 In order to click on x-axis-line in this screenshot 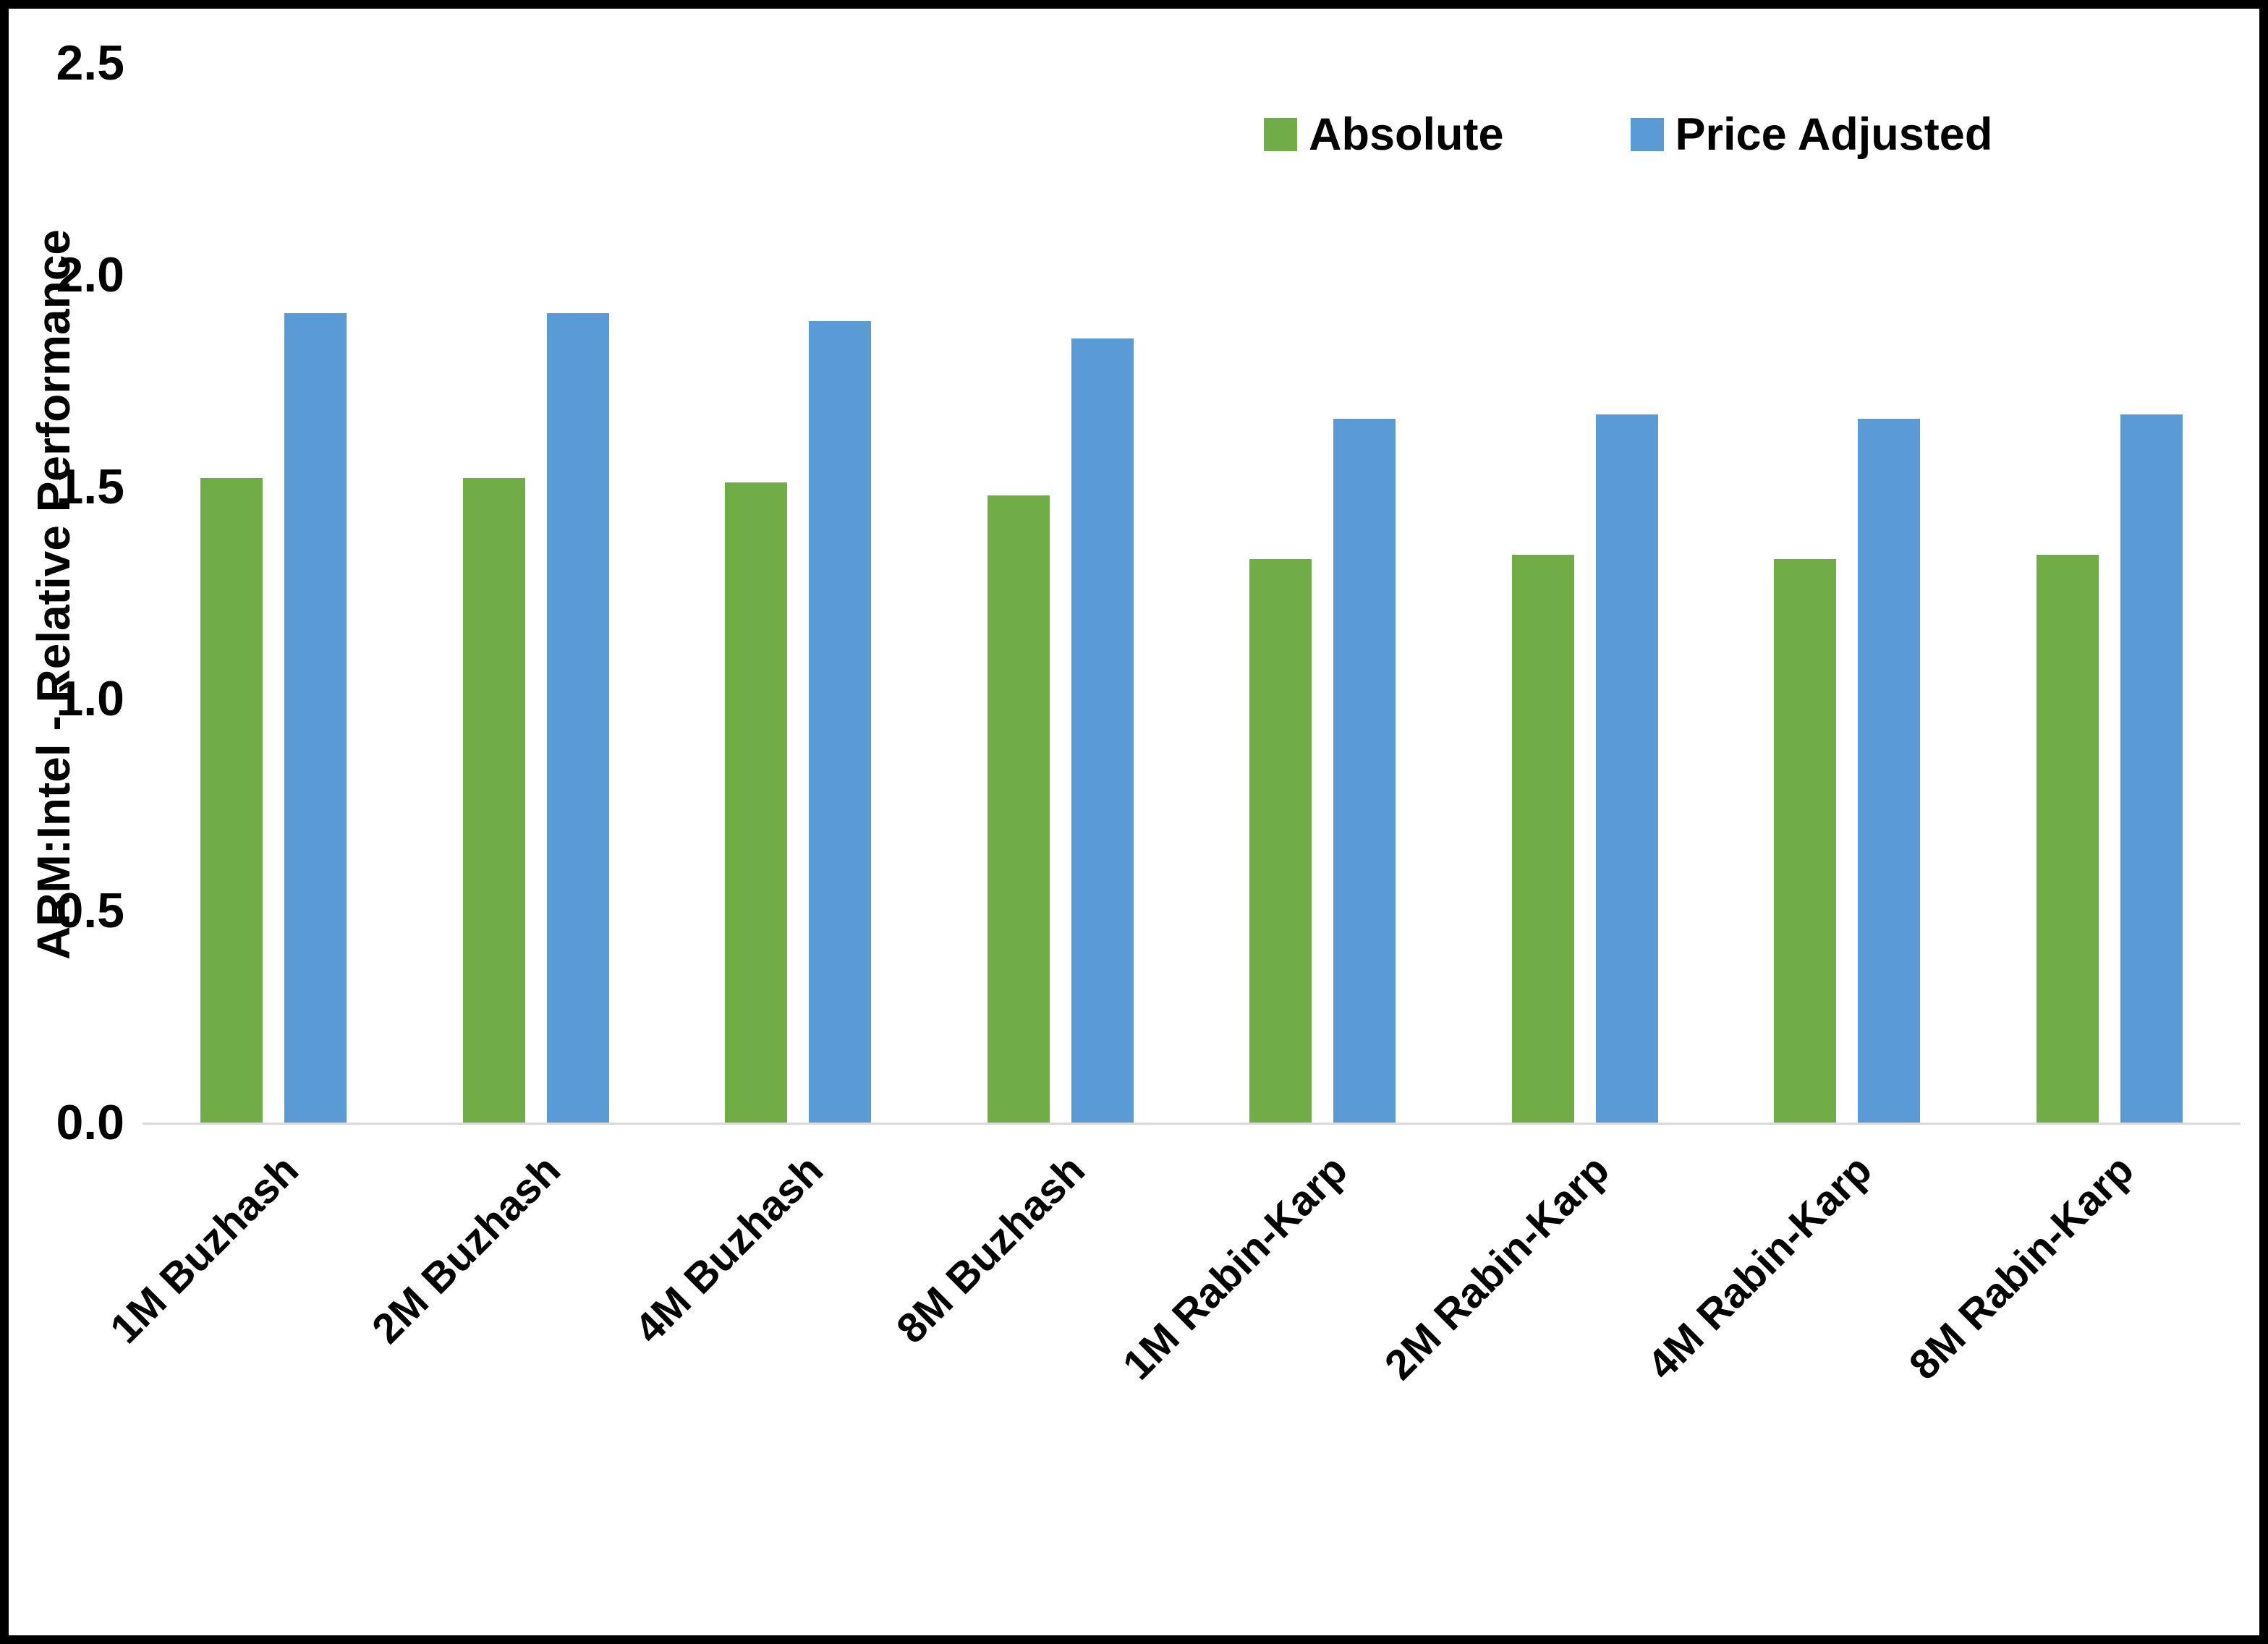, I will do `click(1192, 1124)`.